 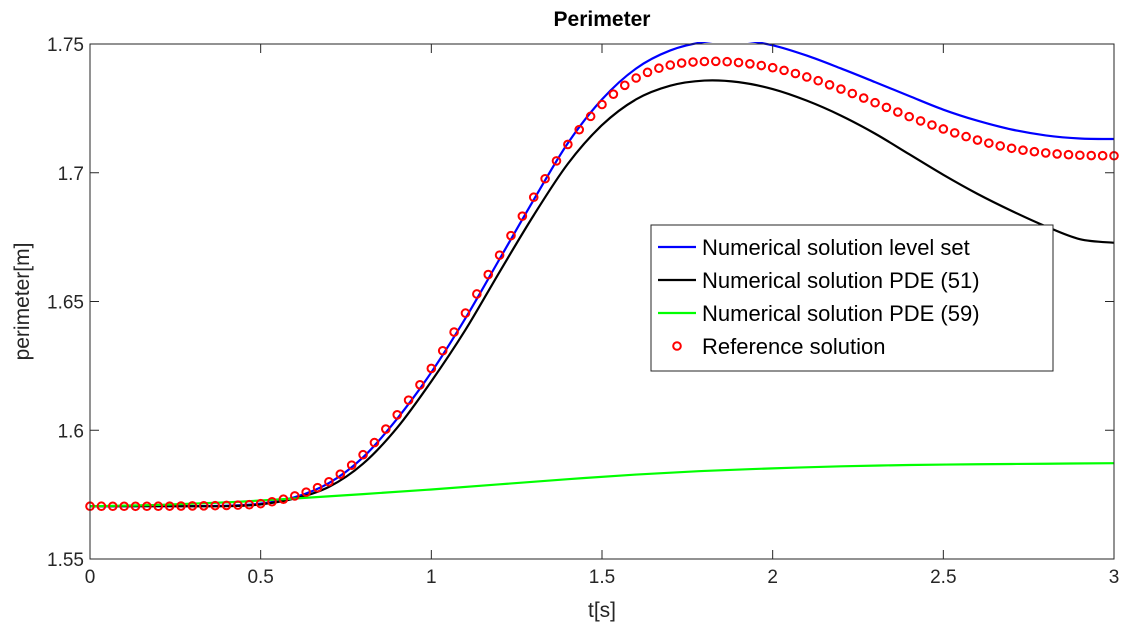 I want to click on x-axis-label: t[s], so click(x=602, y=610).